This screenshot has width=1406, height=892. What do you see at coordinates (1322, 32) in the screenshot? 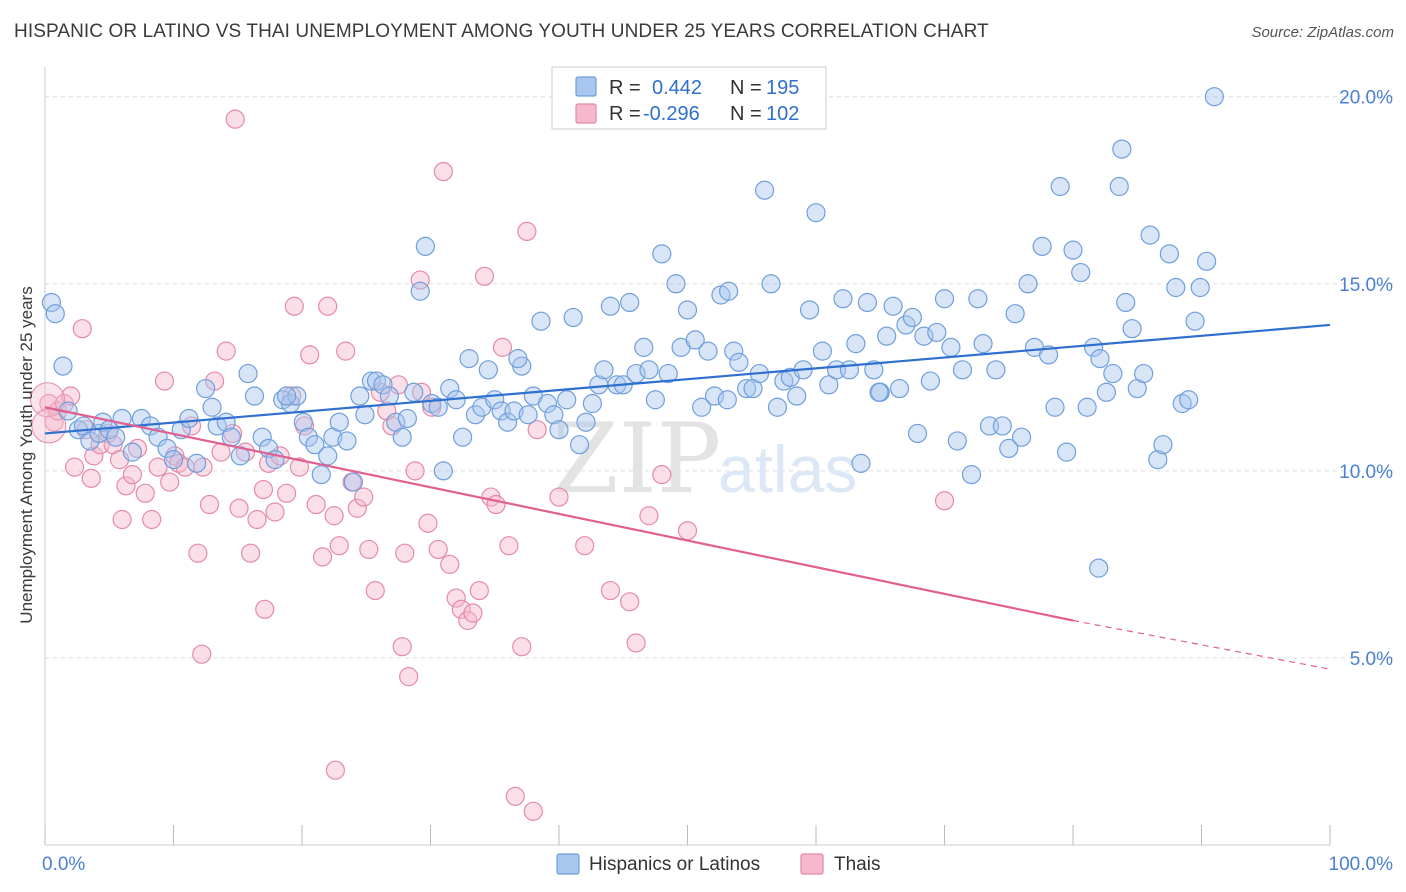
I see `source-label: Source: ZipAtlas.com` at bounding box center [1322, 32].